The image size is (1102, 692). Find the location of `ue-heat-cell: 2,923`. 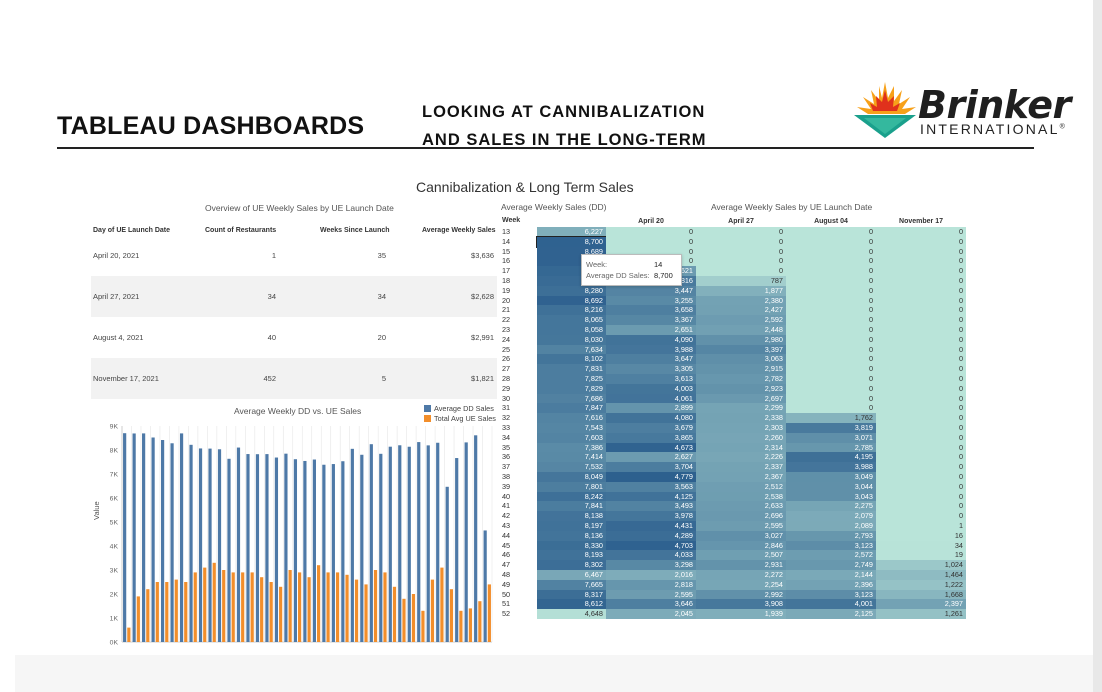

ue-heat-cell: 2,923 is located at coordinates (741, 388).